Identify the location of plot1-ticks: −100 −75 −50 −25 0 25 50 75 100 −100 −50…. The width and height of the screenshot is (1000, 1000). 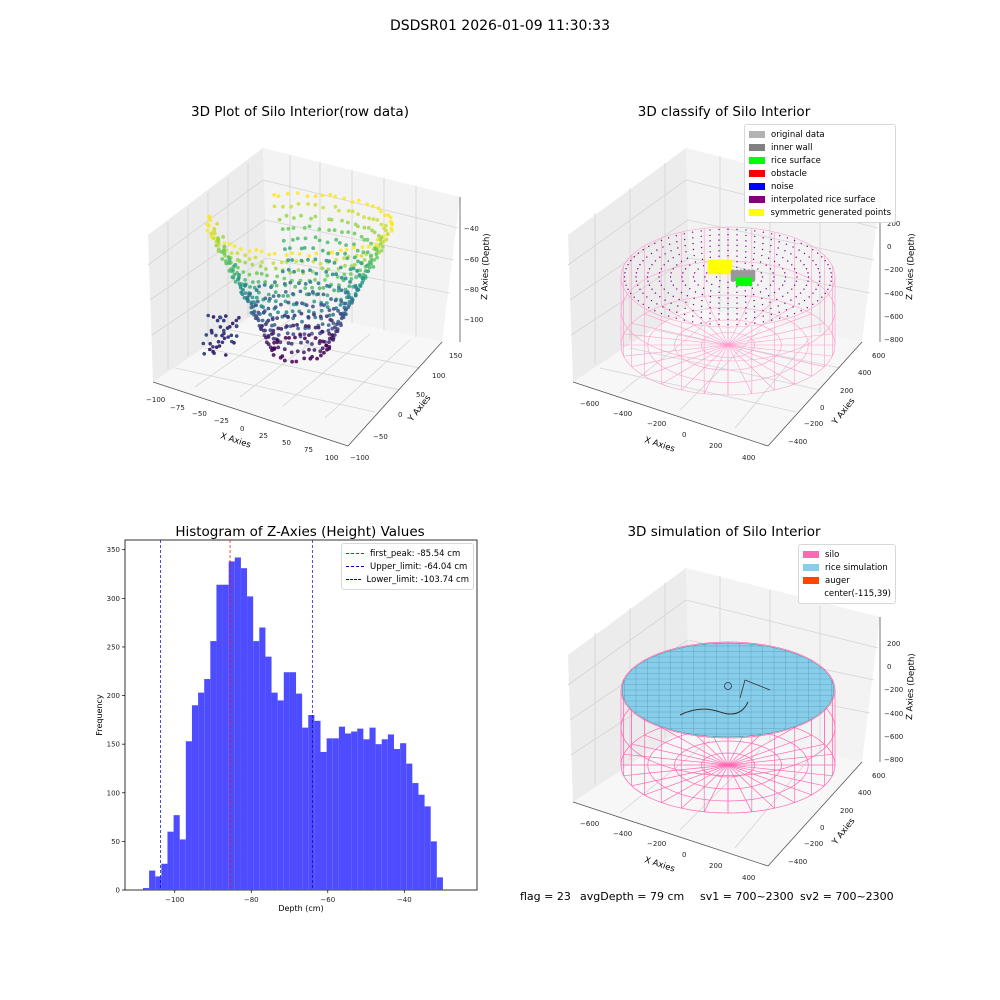
(314, 343).